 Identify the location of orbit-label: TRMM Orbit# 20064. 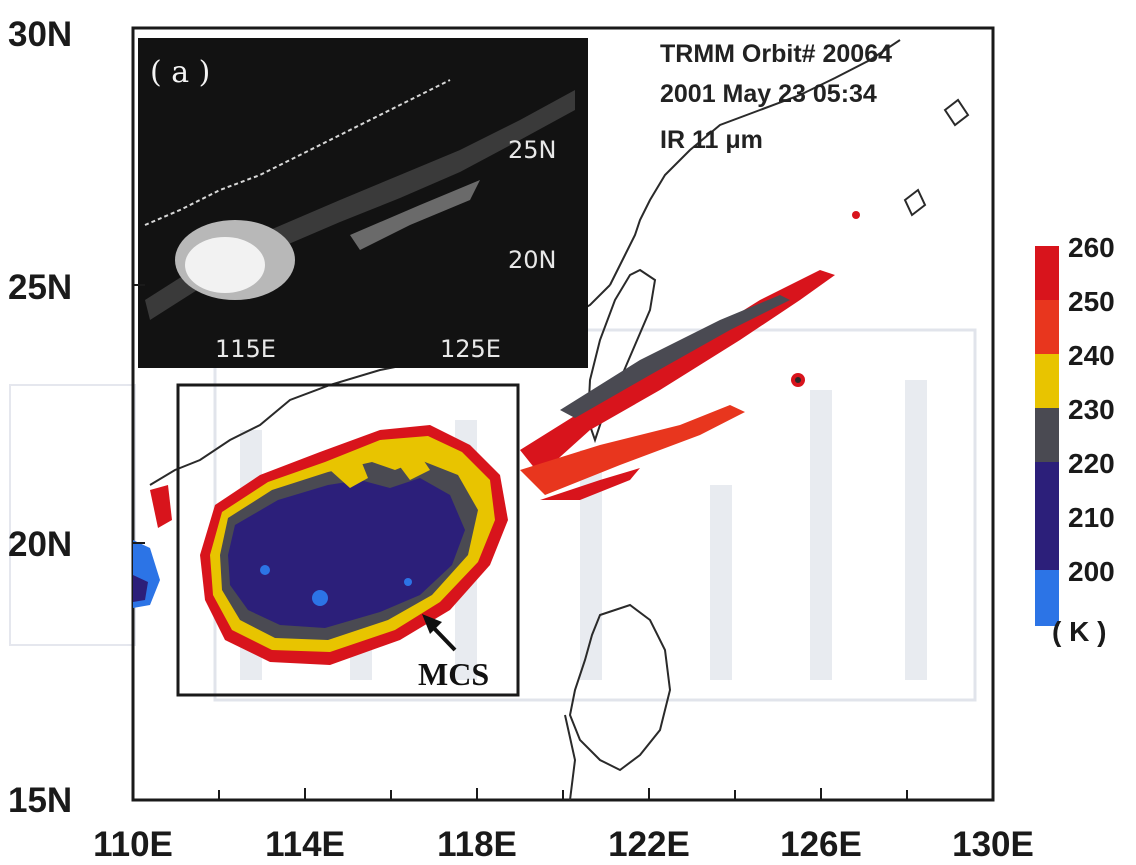
(776, 54).